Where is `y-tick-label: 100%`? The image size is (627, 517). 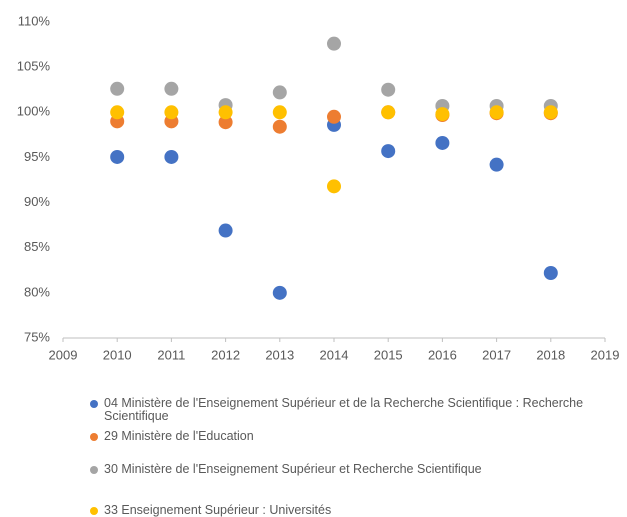
y-tick-label: 100% is located at coordinates (34, 111).